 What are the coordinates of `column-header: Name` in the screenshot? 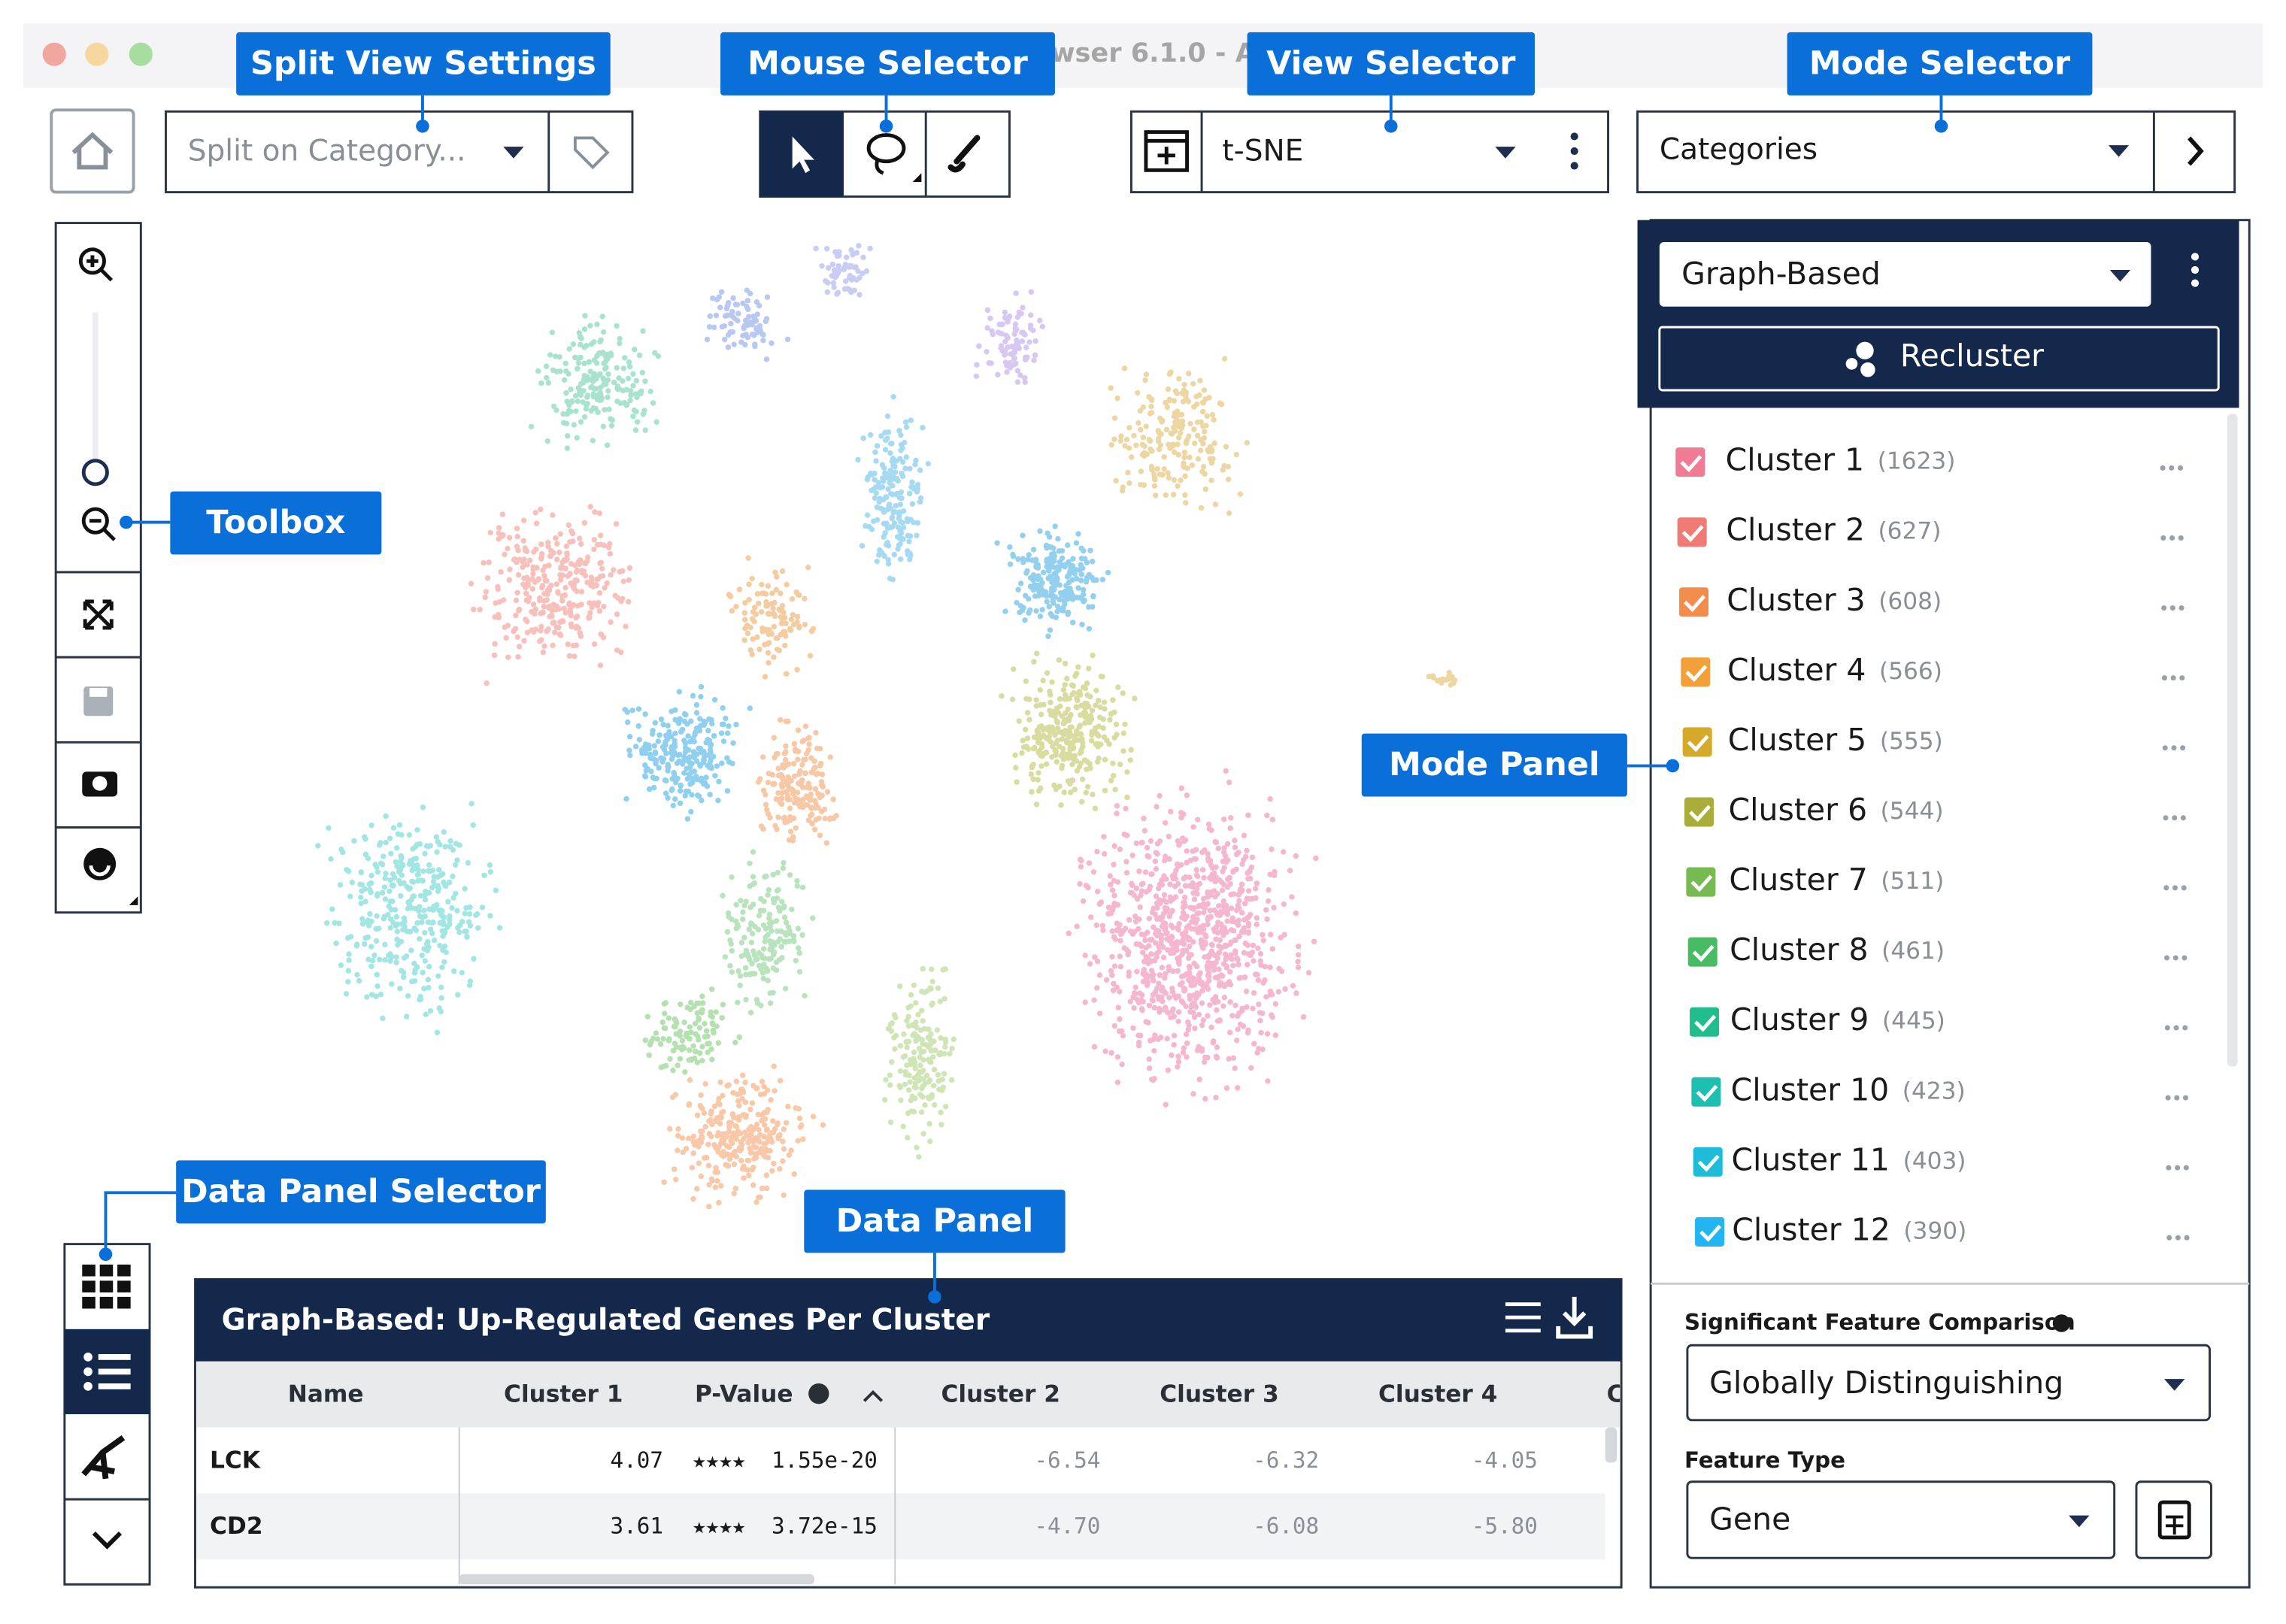 It's located at (326, 1394).